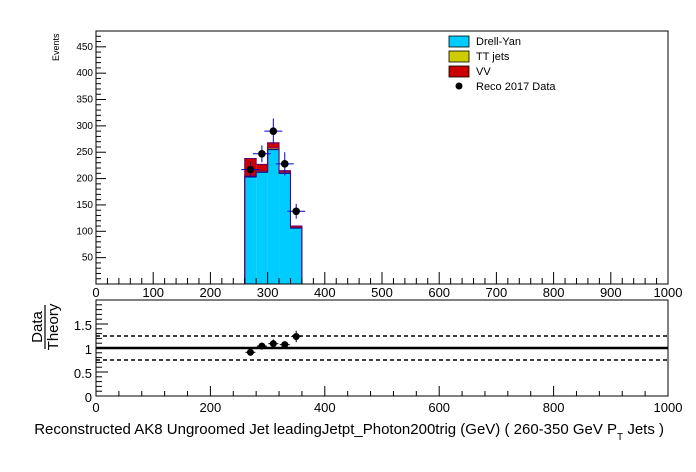 This screenshot has width=696, height=472. Describe the element at coordinates (84, 47) in the screenshot. I see `upper-y-tick-label: 450` at that location.